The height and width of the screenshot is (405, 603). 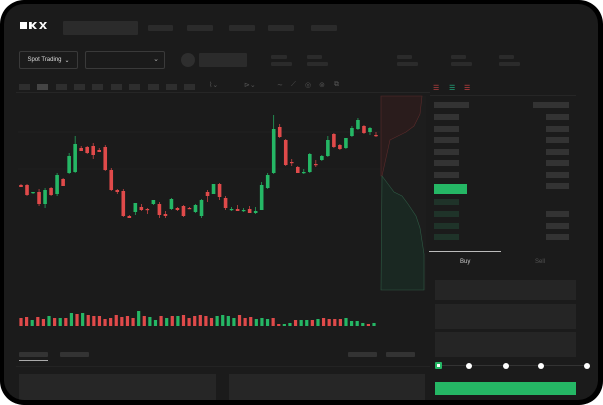 I want to click on stat-label, so click(x=506, y=57).